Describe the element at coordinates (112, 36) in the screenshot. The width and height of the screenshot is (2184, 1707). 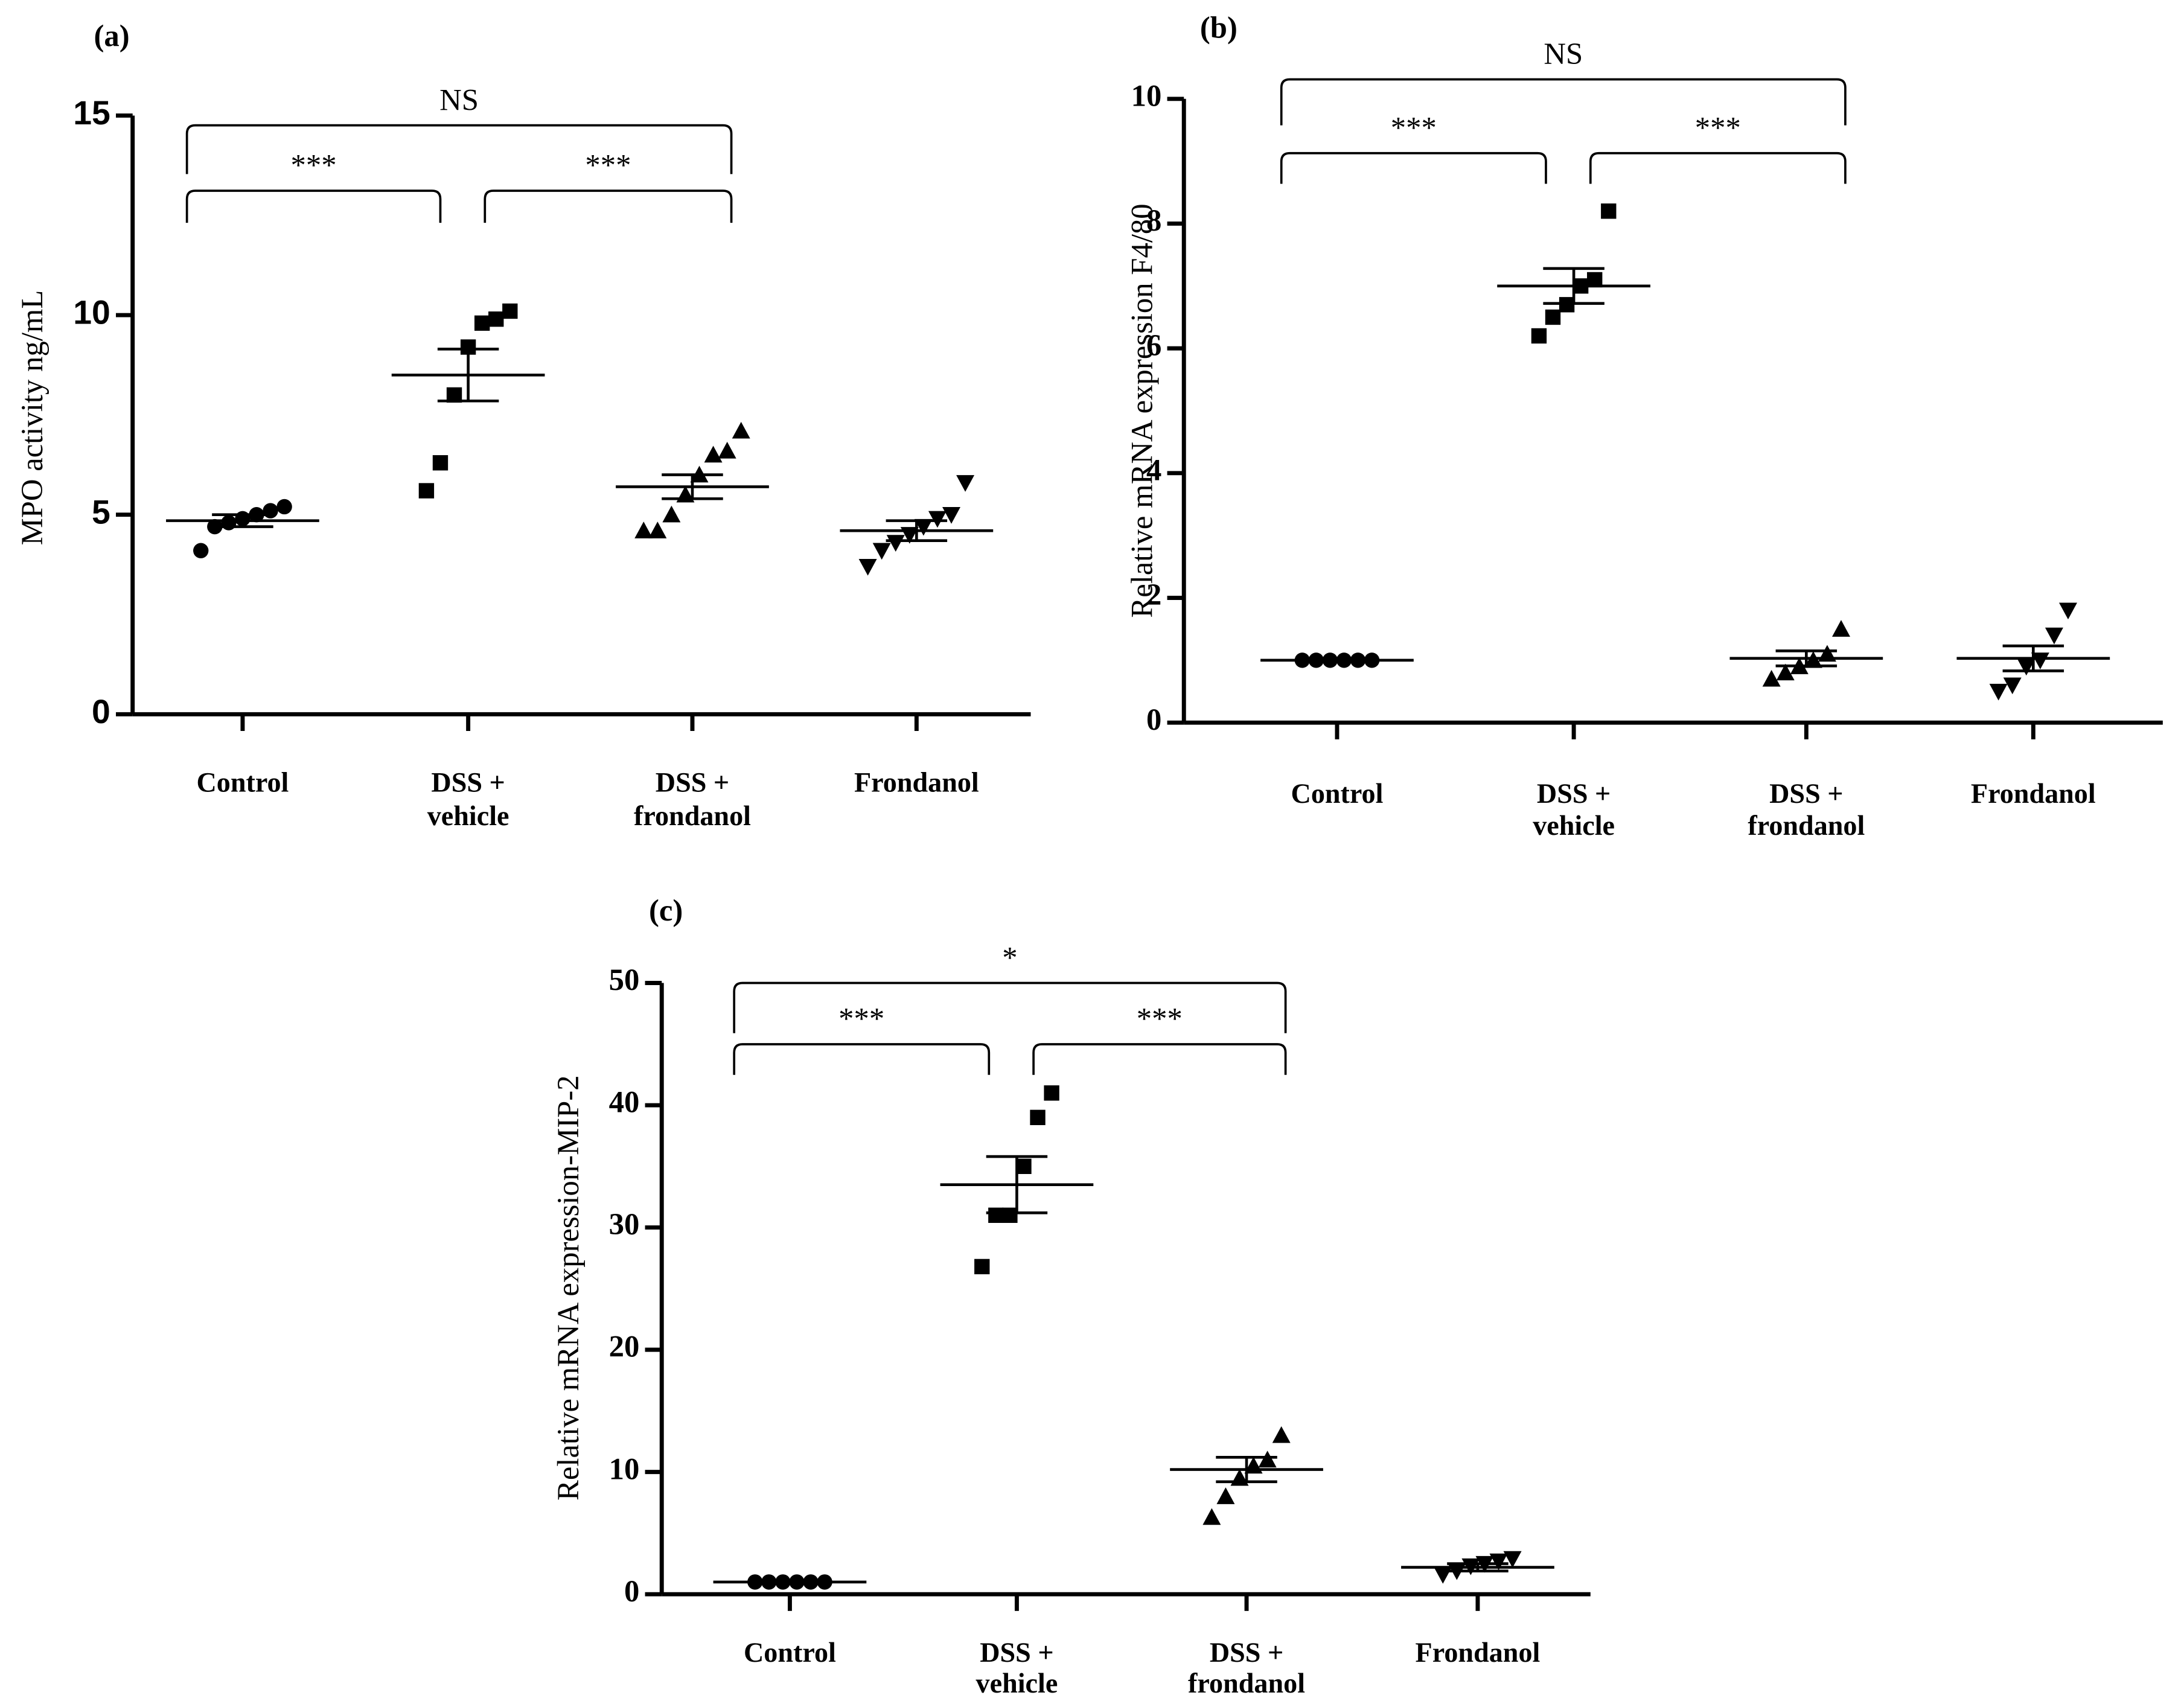
I see `panel-label: (a)` at that location.